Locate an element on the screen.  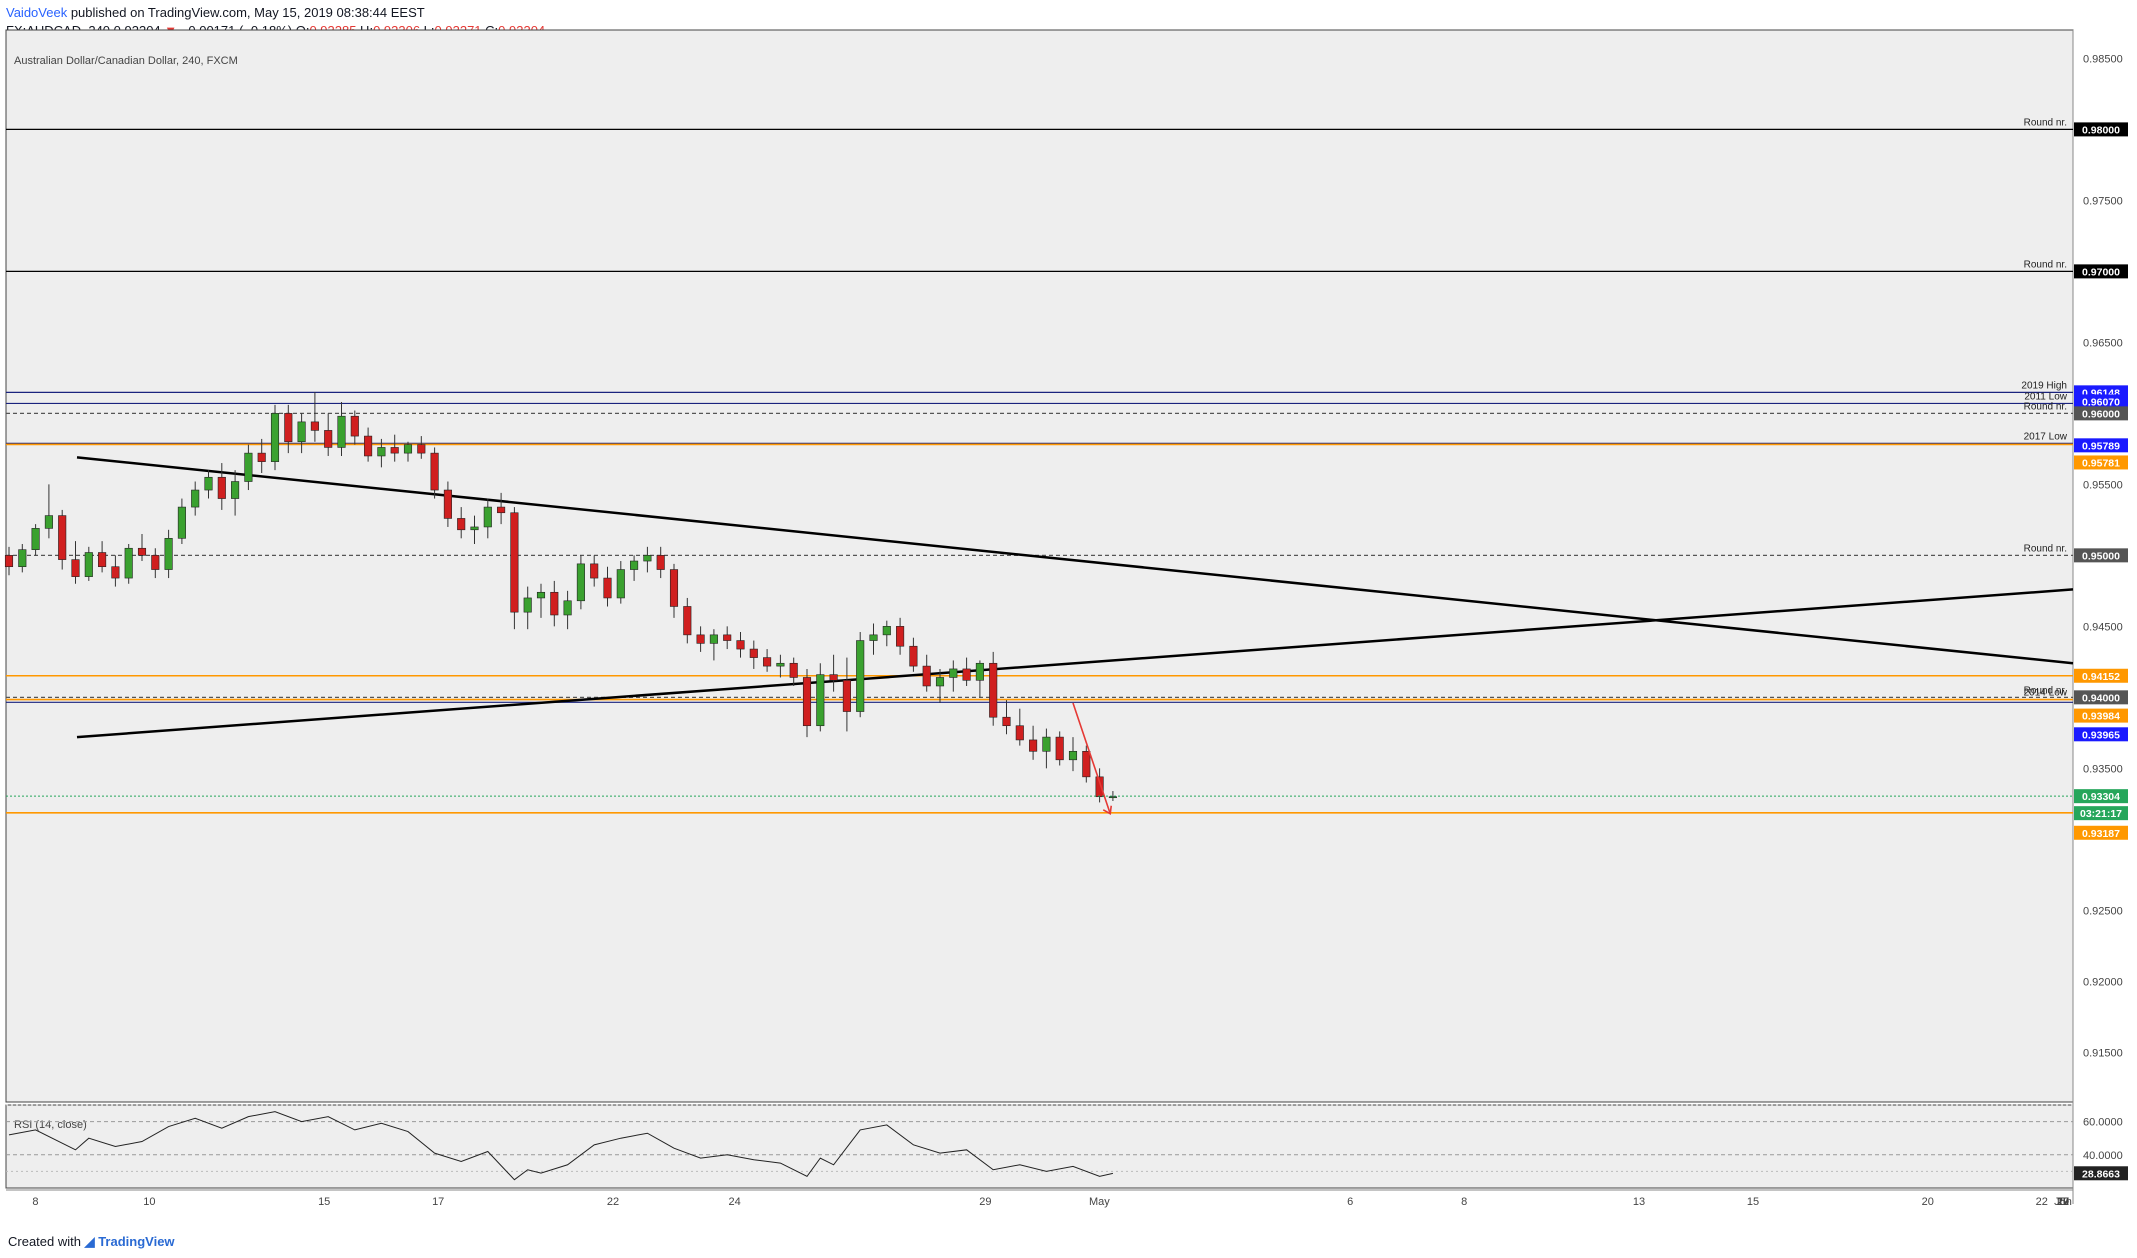
rsi-pane-background is located at coordinates (1039, 1146).